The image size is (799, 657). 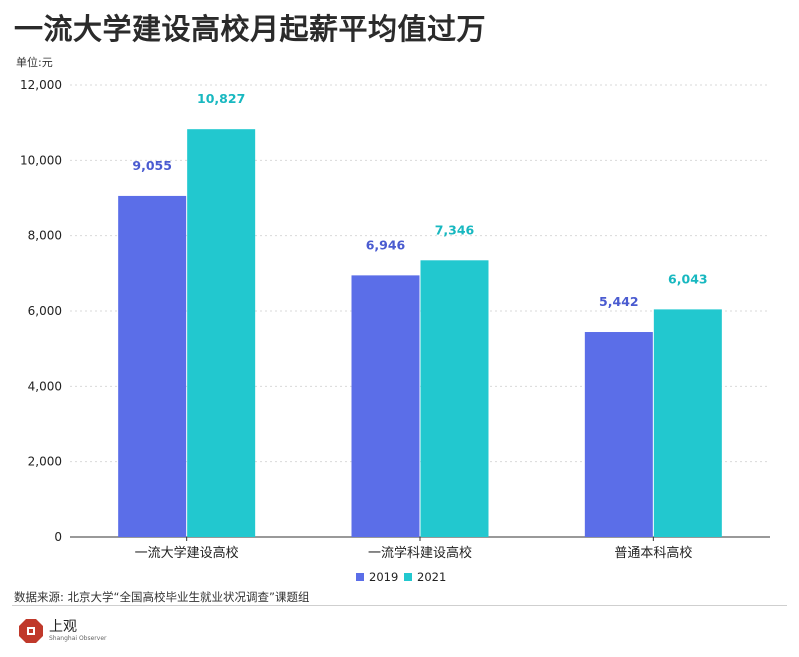 I want to click on legend-swatch-2021, so click(x=408, y=577).